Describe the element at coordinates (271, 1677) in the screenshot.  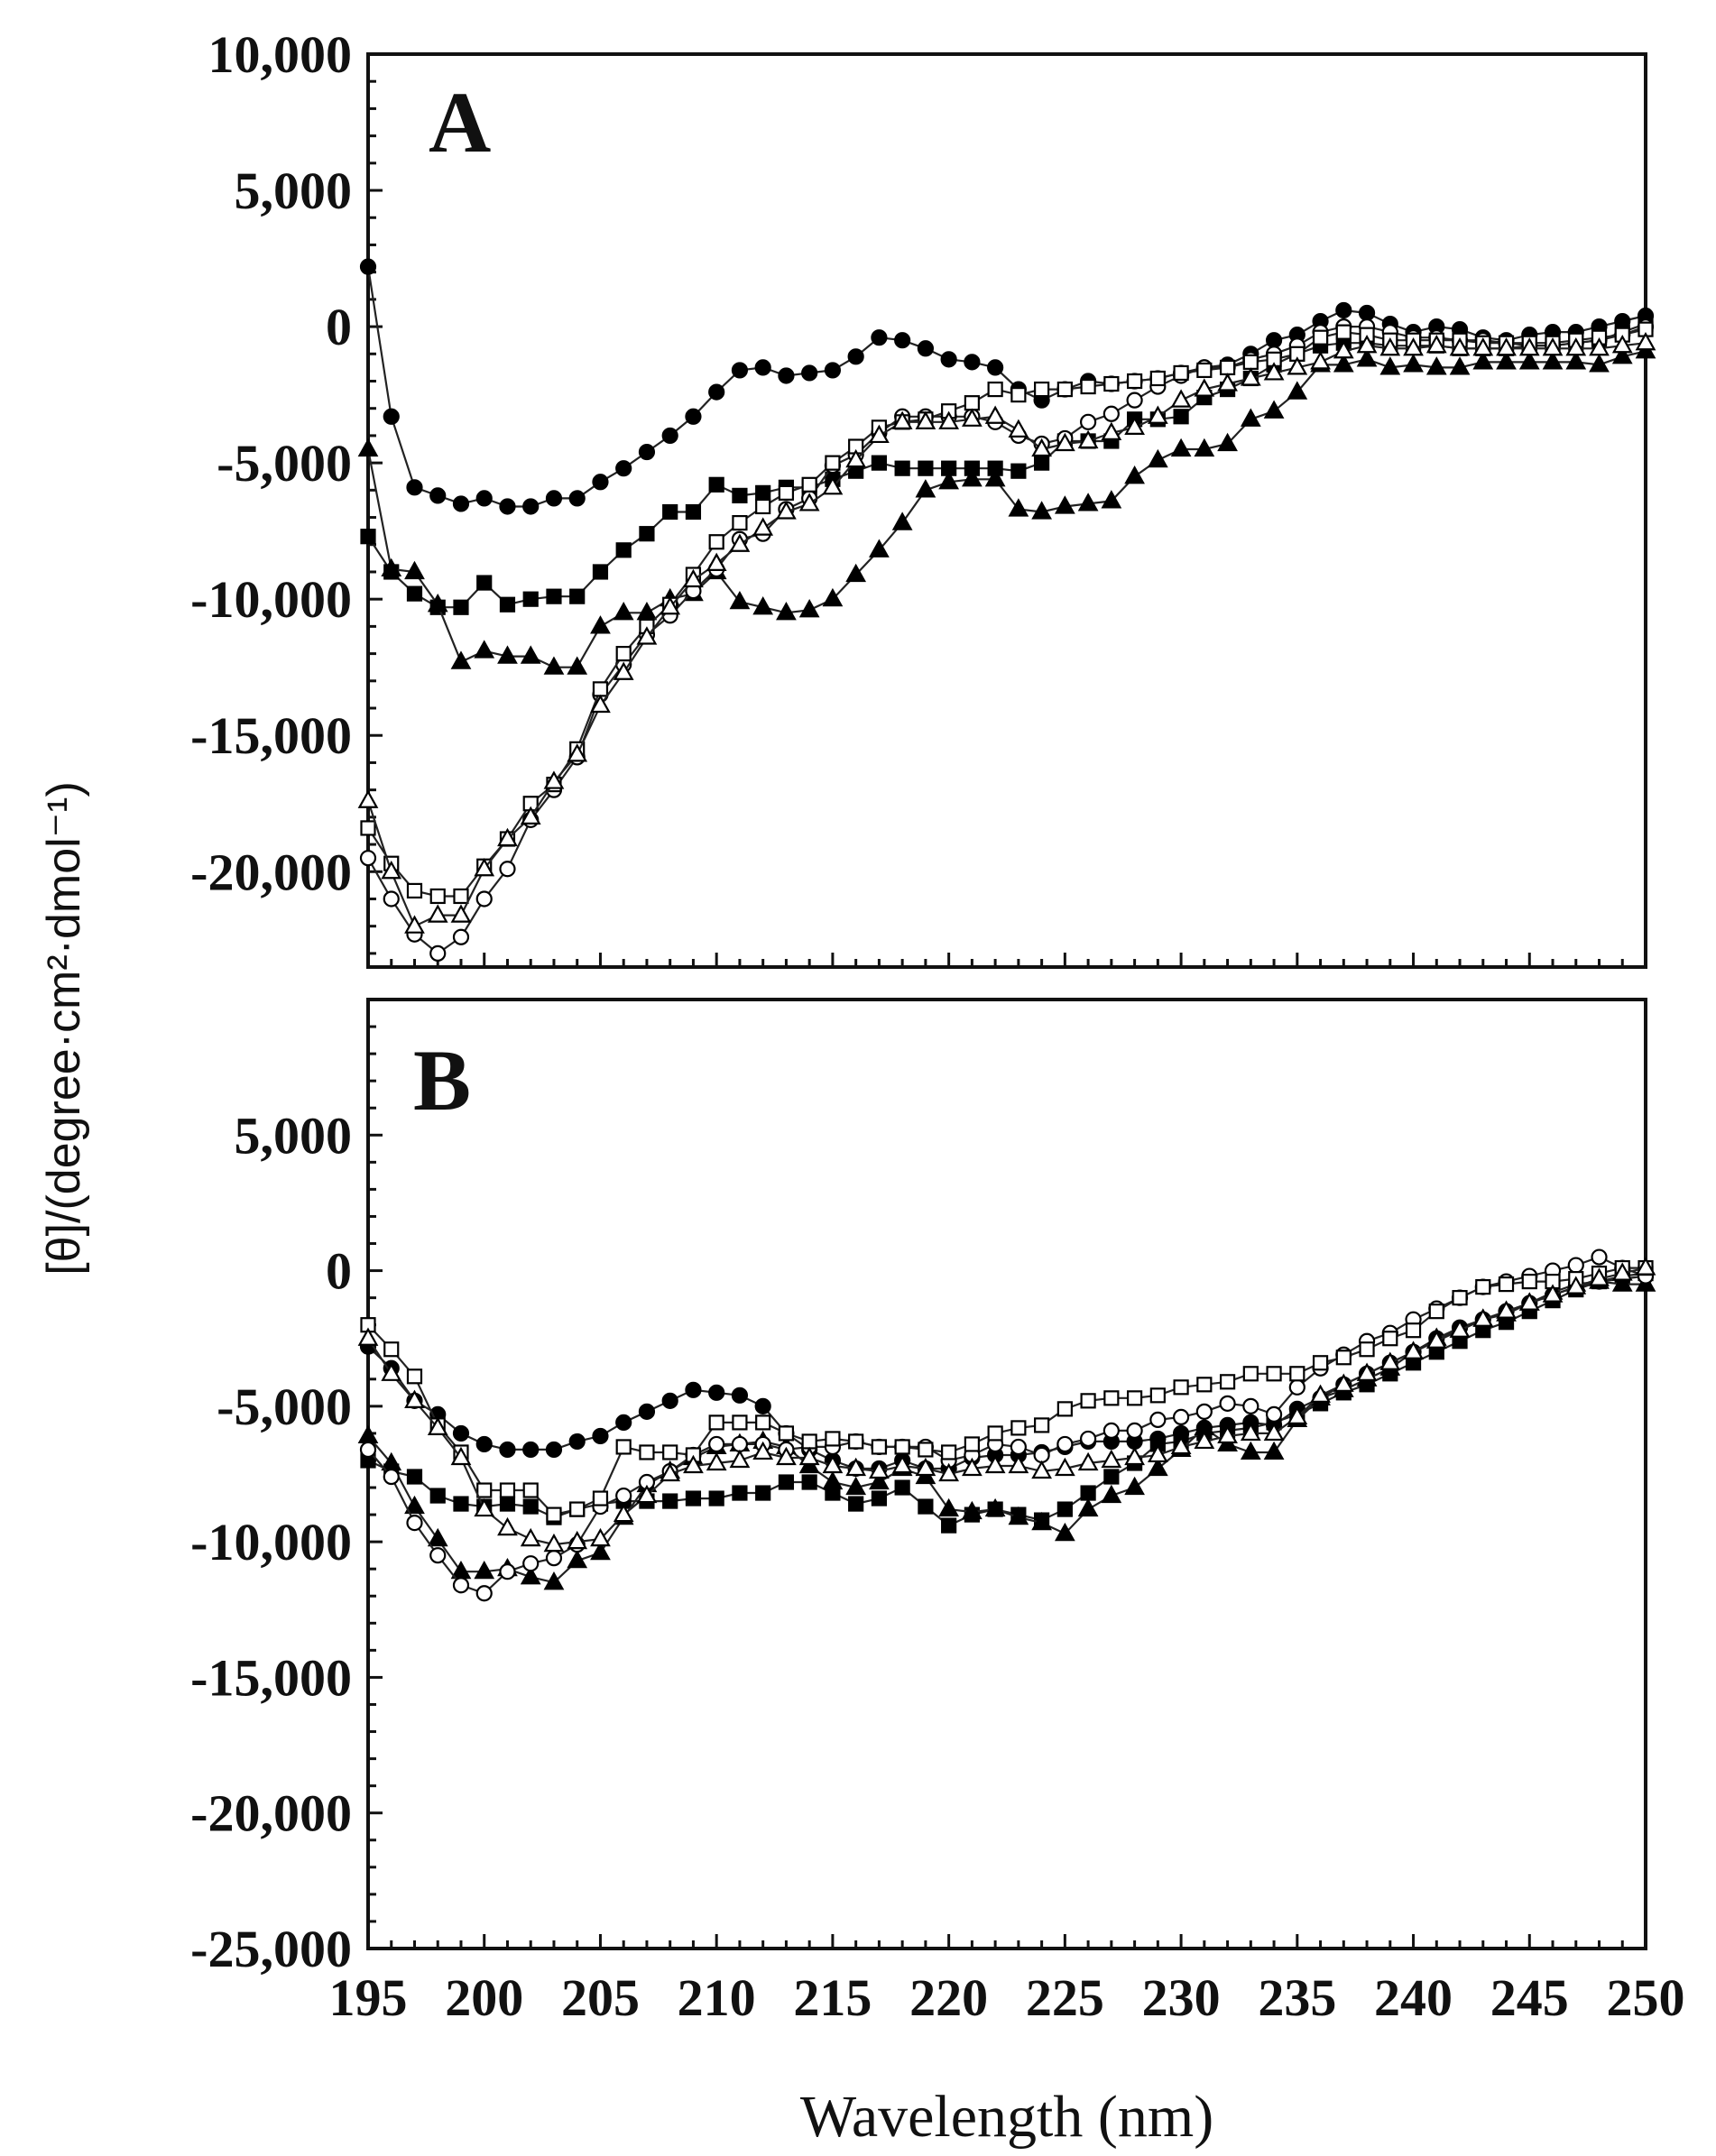
I see `panel-b-y-tick-label: -15,000` at that location.